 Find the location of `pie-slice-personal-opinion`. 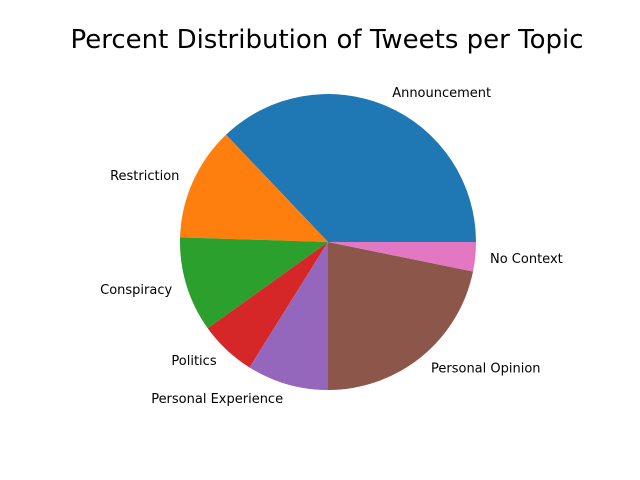

pie-slice-personal-opinion is located at coordinates (401, 316).